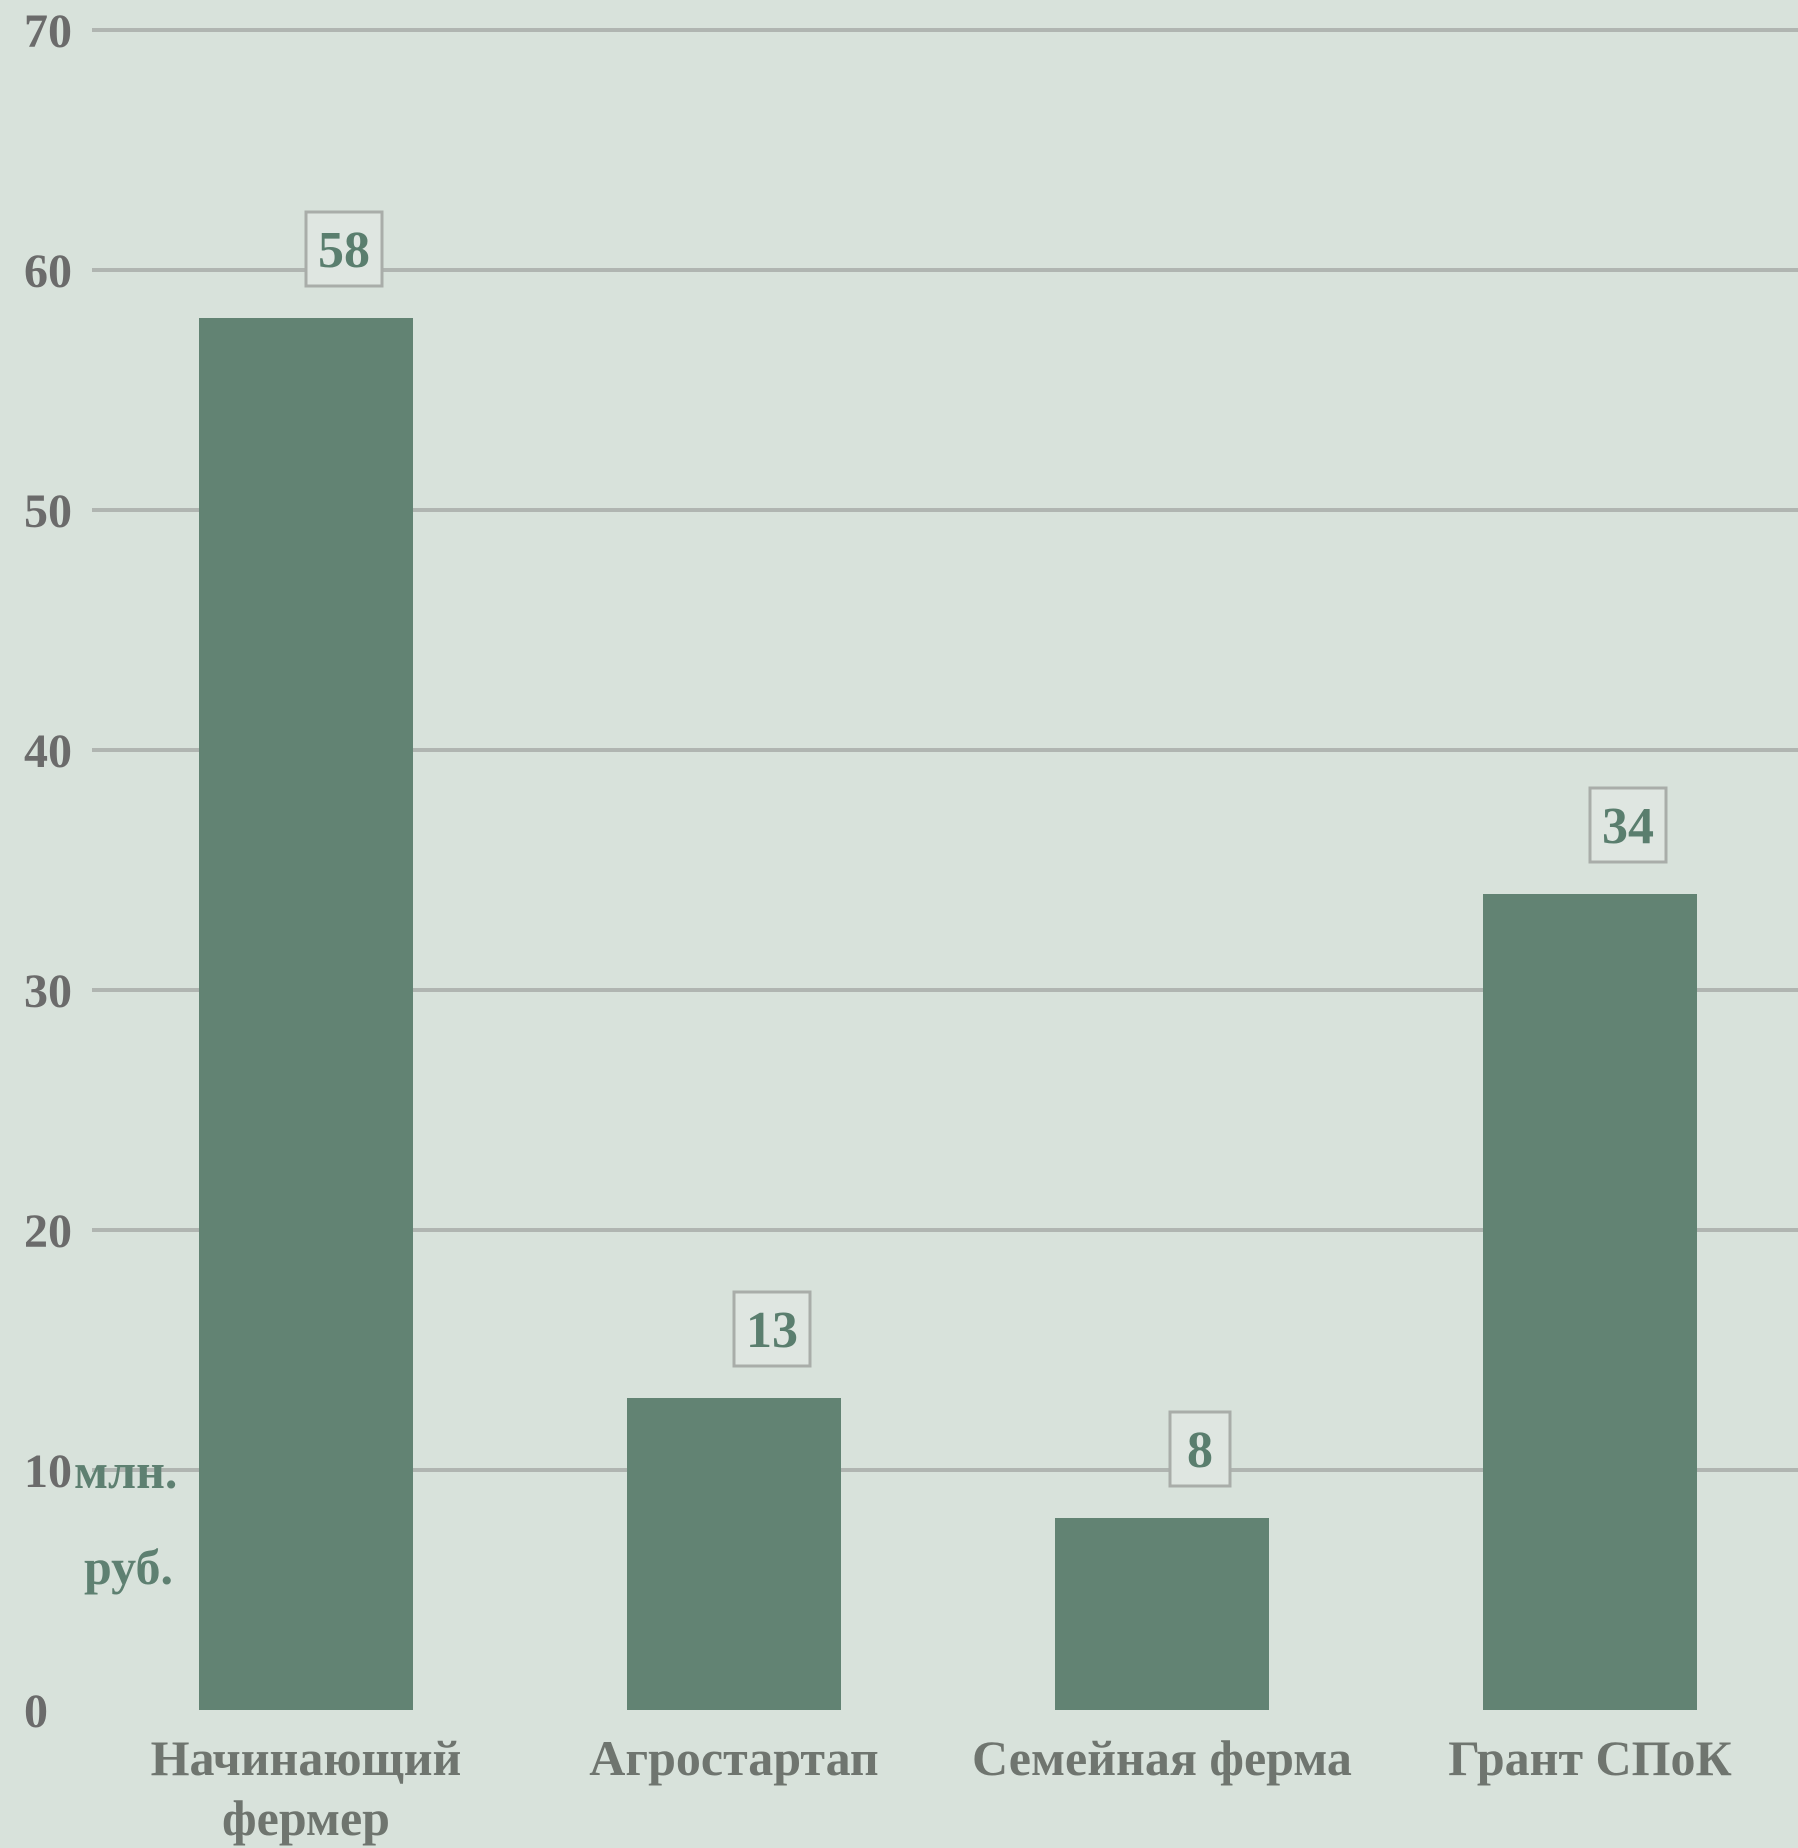  I want to click on category-label: Агростартап, so click(733, 1758).